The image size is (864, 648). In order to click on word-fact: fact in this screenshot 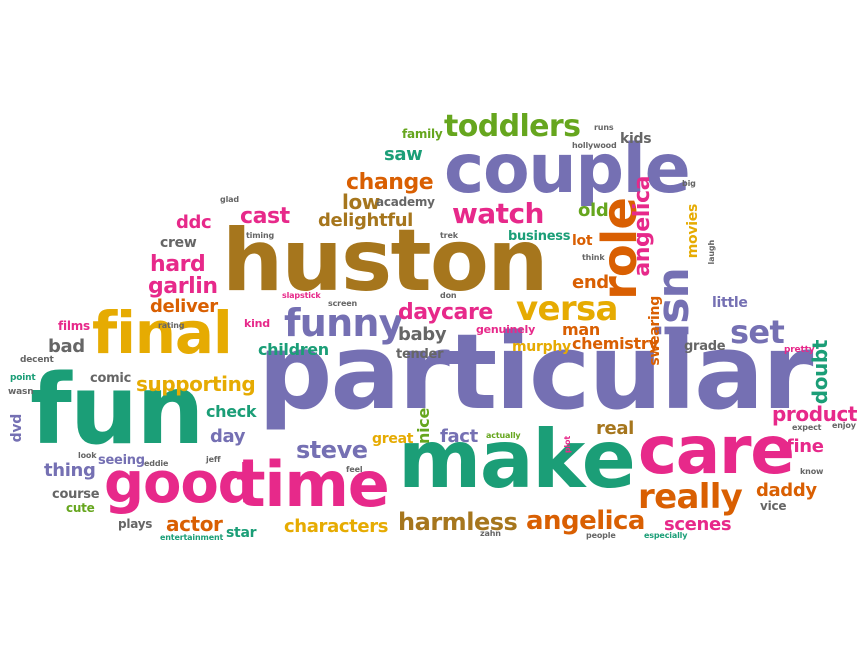, I will do `click(459, 436)`.